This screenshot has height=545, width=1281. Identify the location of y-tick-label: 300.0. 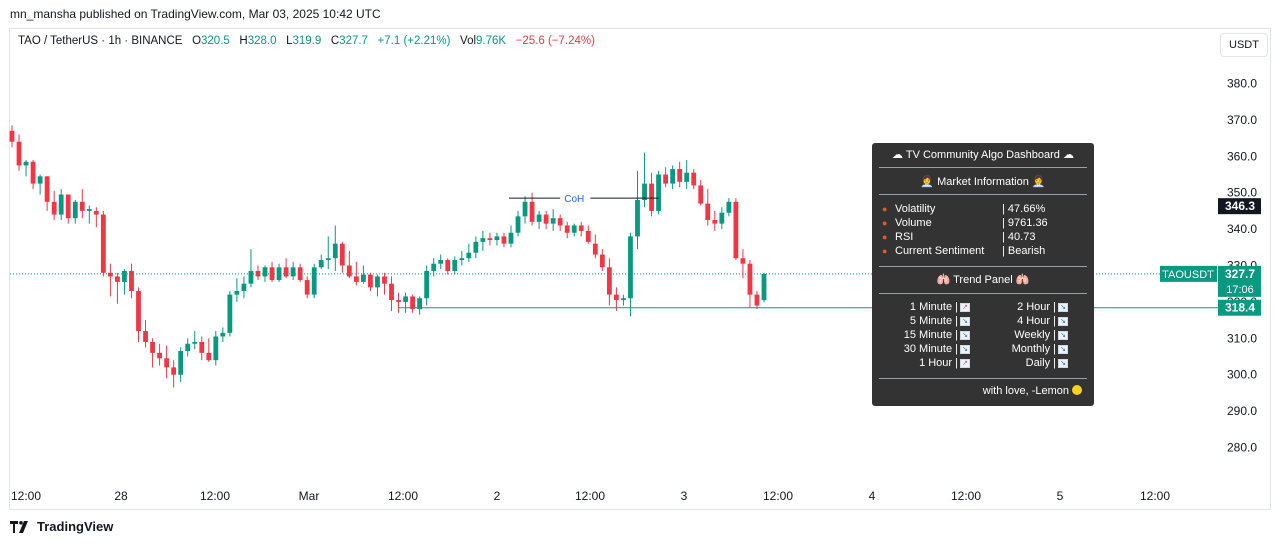
(1242, 375).